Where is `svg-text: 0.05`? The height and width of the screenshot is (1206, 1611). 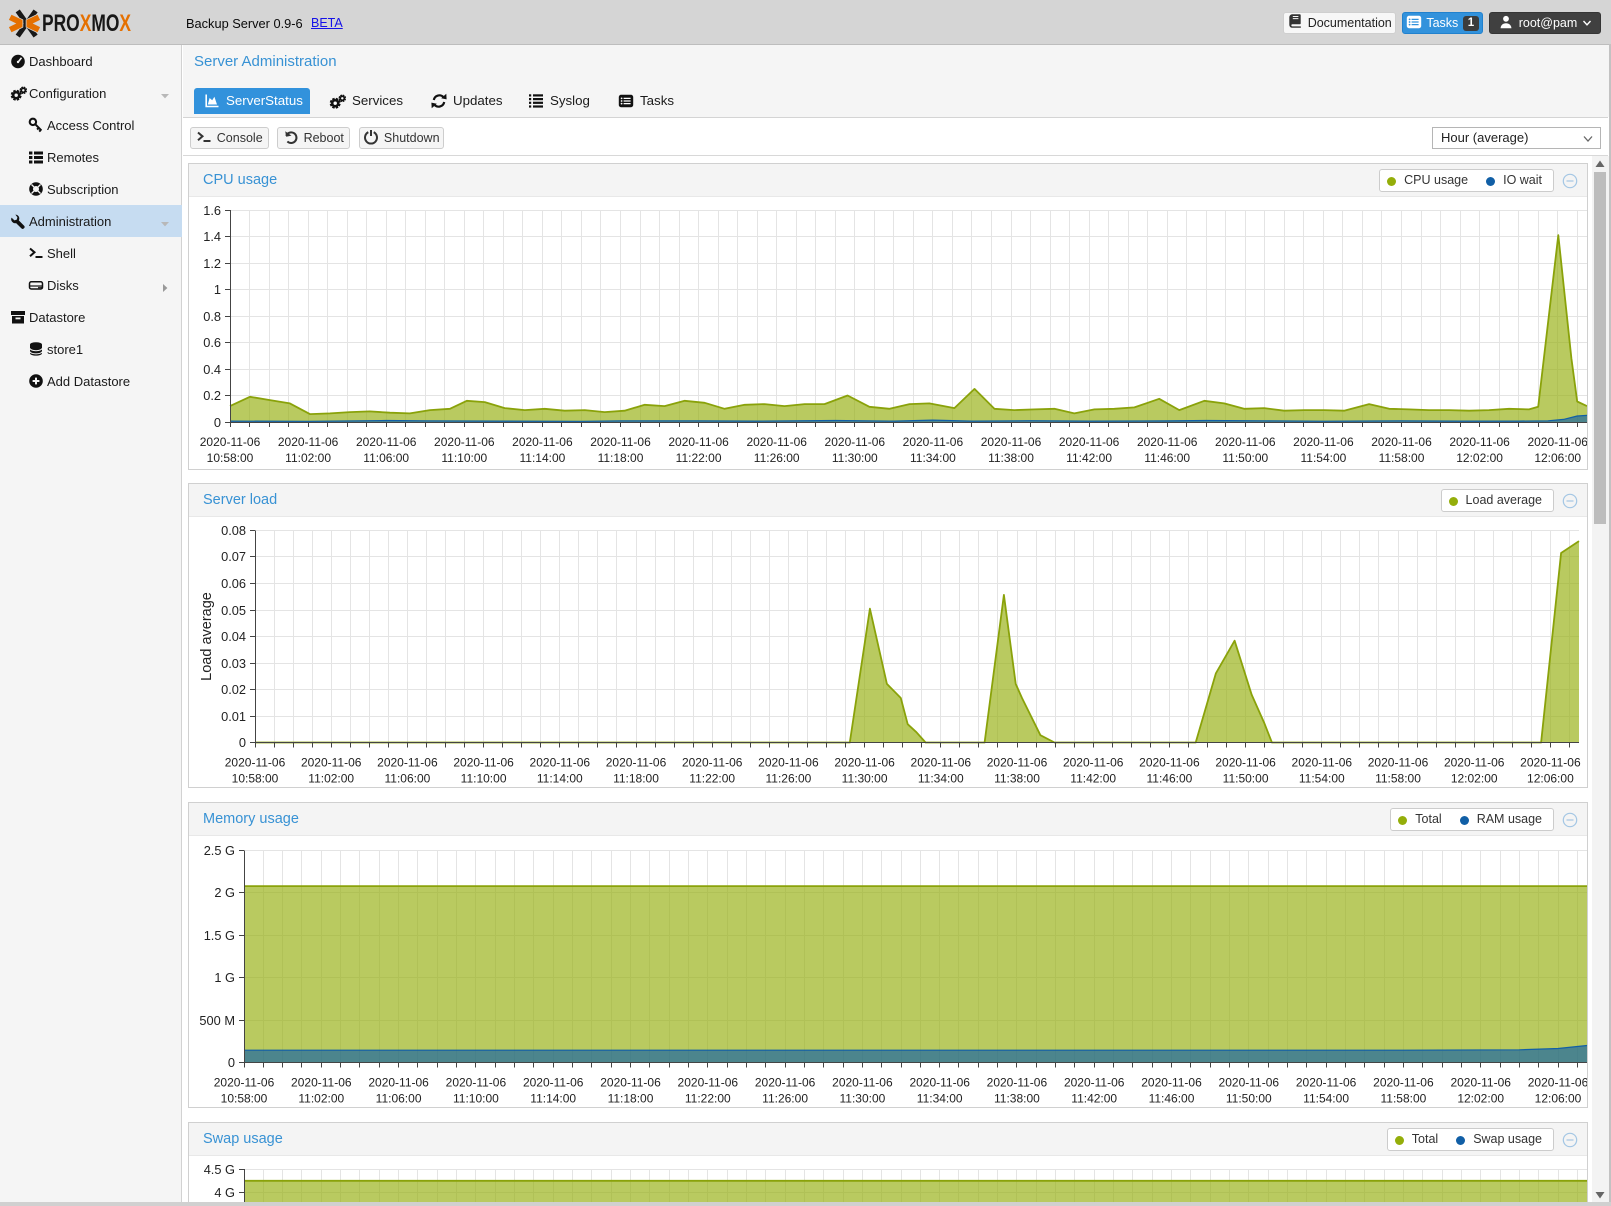
svg-text: 0.05 is located at coordinates (233, 610).